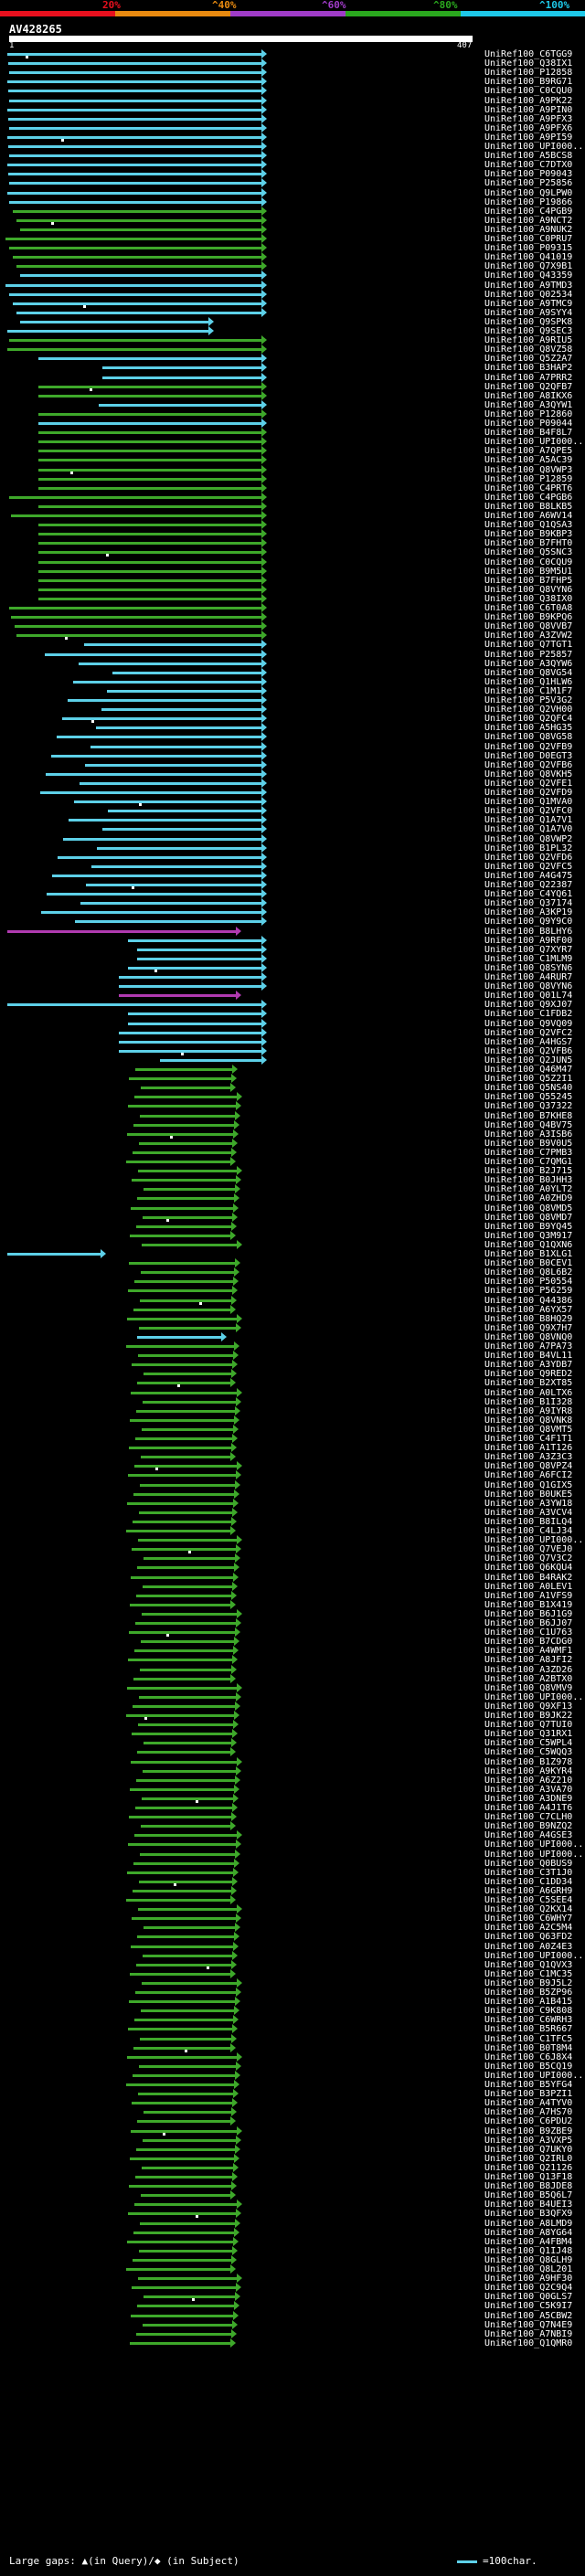 This screenshot has height=2576, width=585. Describe the element at coordinates (529, 266) in the screenshot. I see `hit-label: UniRef100_Q7X9B1` at that location.